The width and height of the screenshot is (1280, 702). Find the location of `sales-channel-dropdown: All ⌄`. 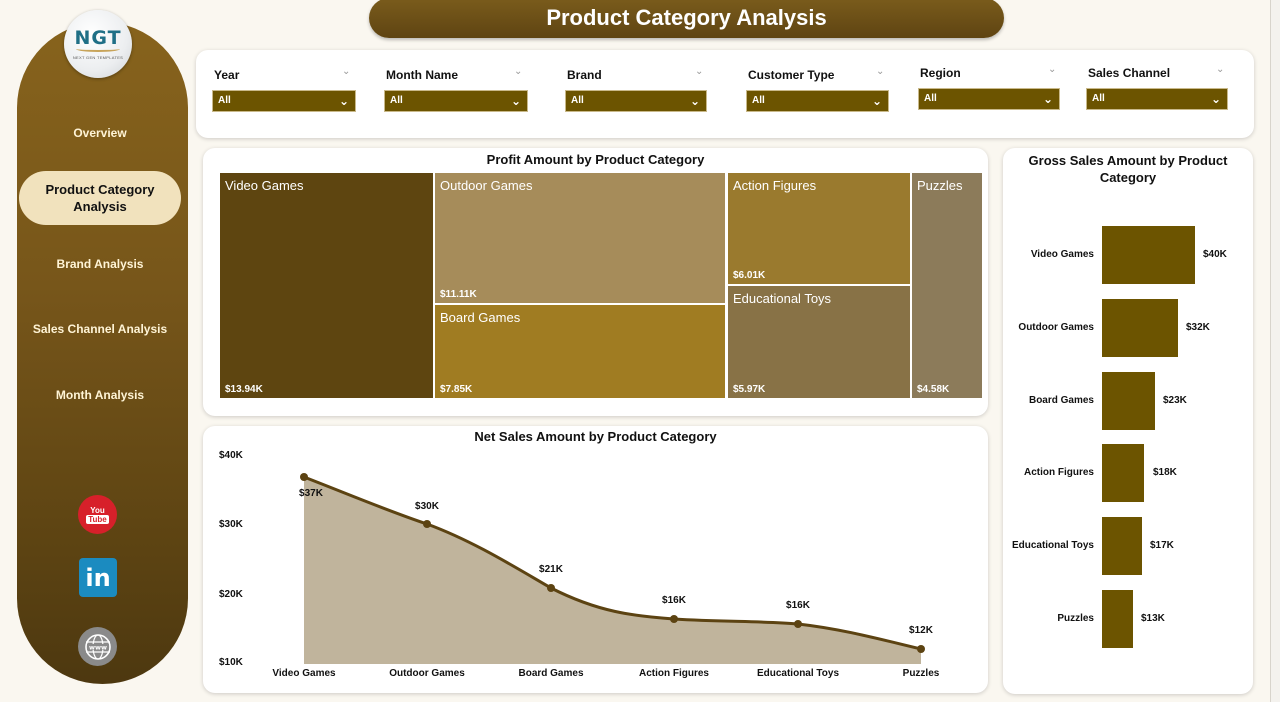

sales-channel-dropdown: All ⌄ is located at coordinates (1157, 99).